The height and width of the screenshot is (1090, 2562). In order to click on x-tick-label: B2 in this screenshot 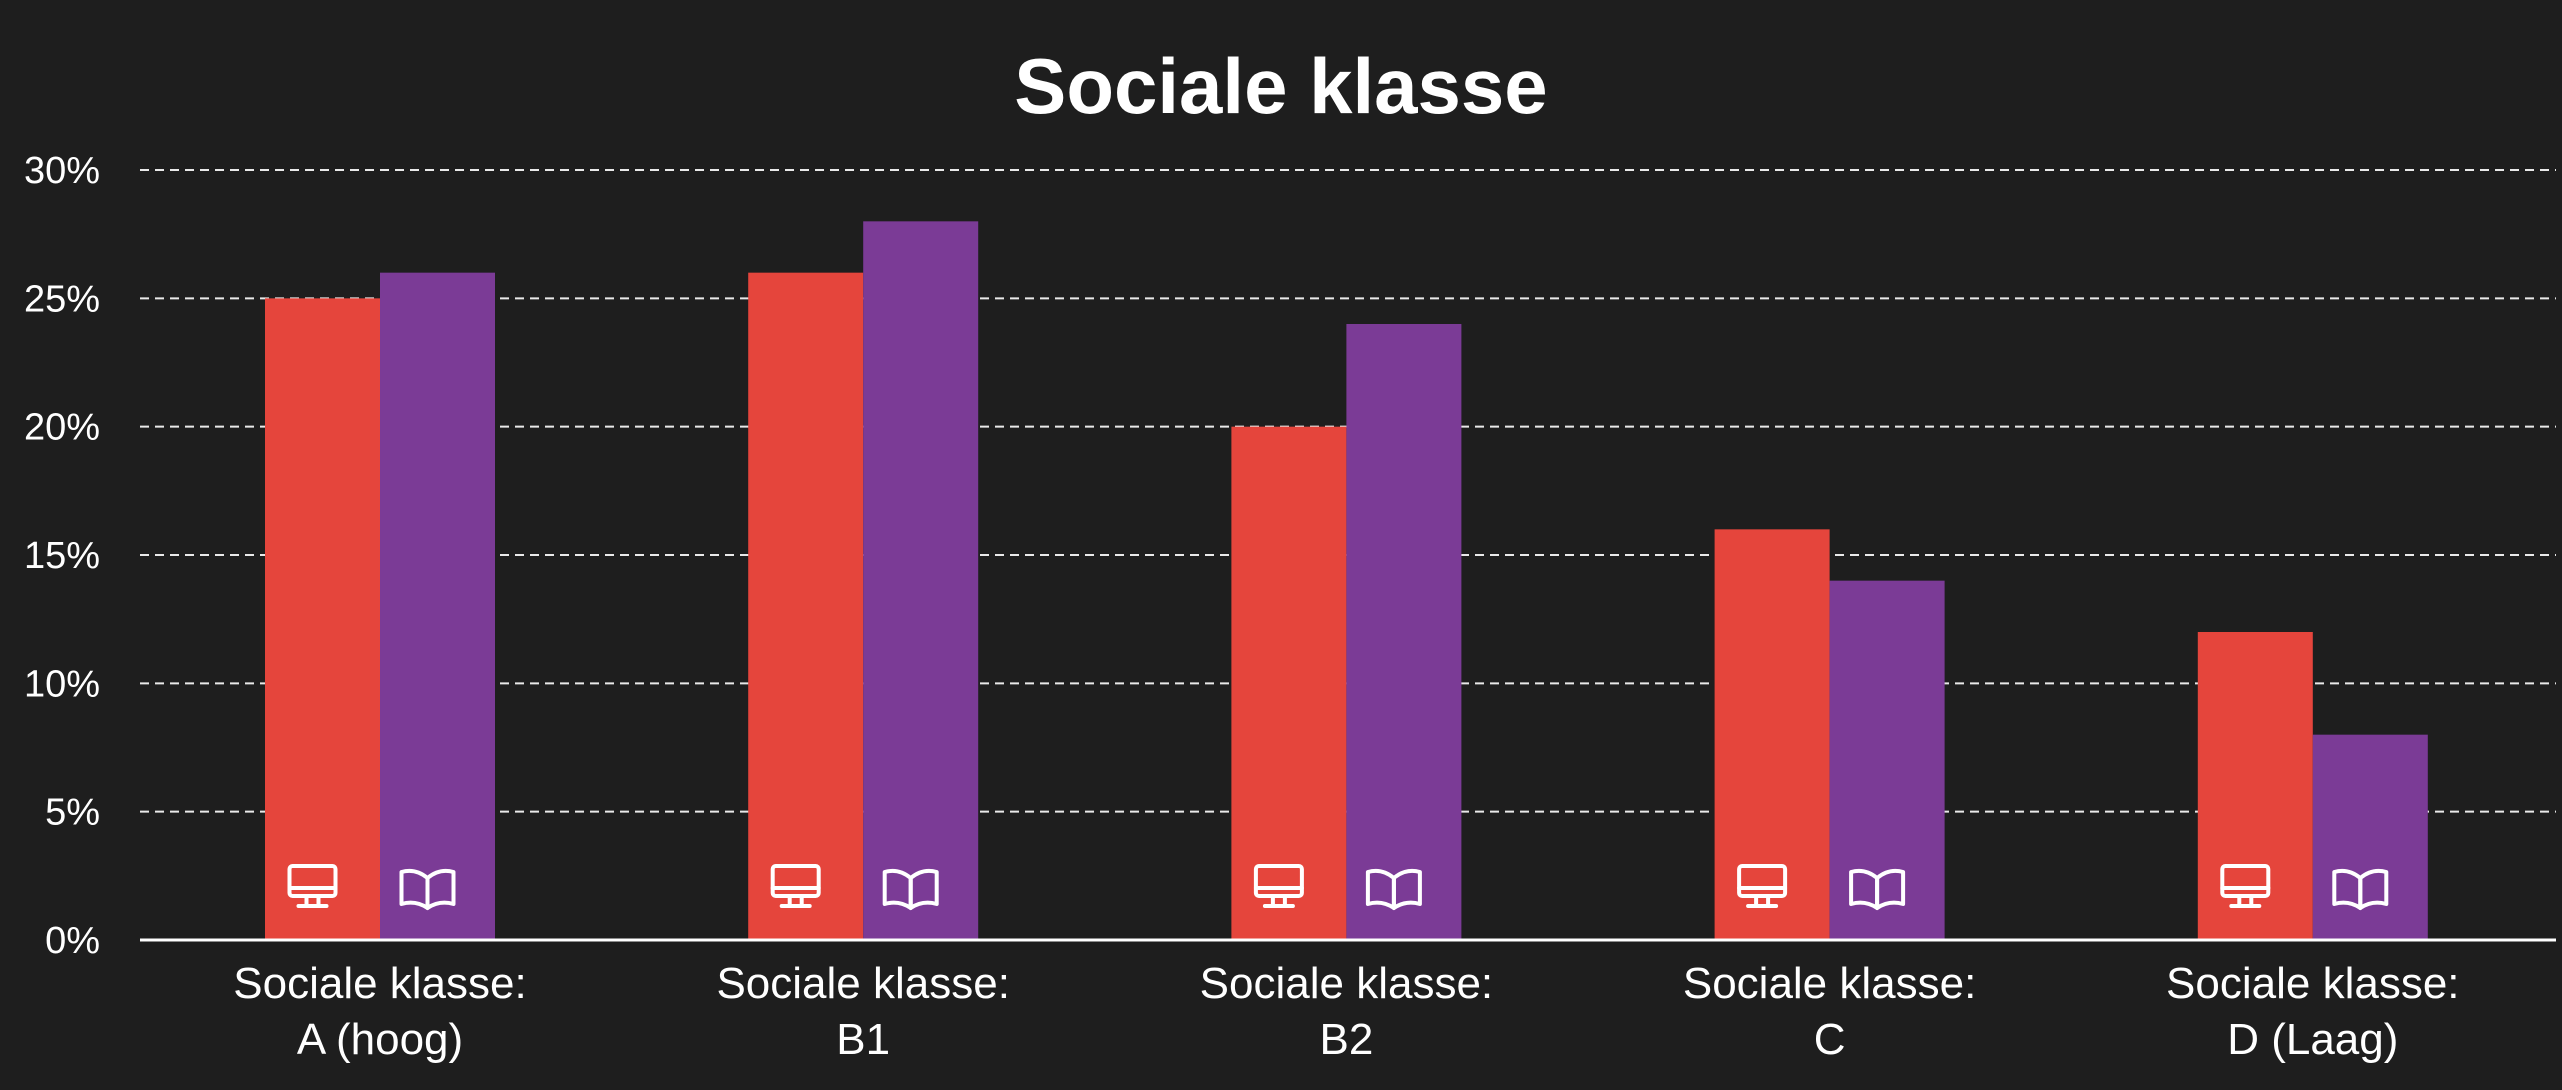, I will do `click(1346, 1039)`.